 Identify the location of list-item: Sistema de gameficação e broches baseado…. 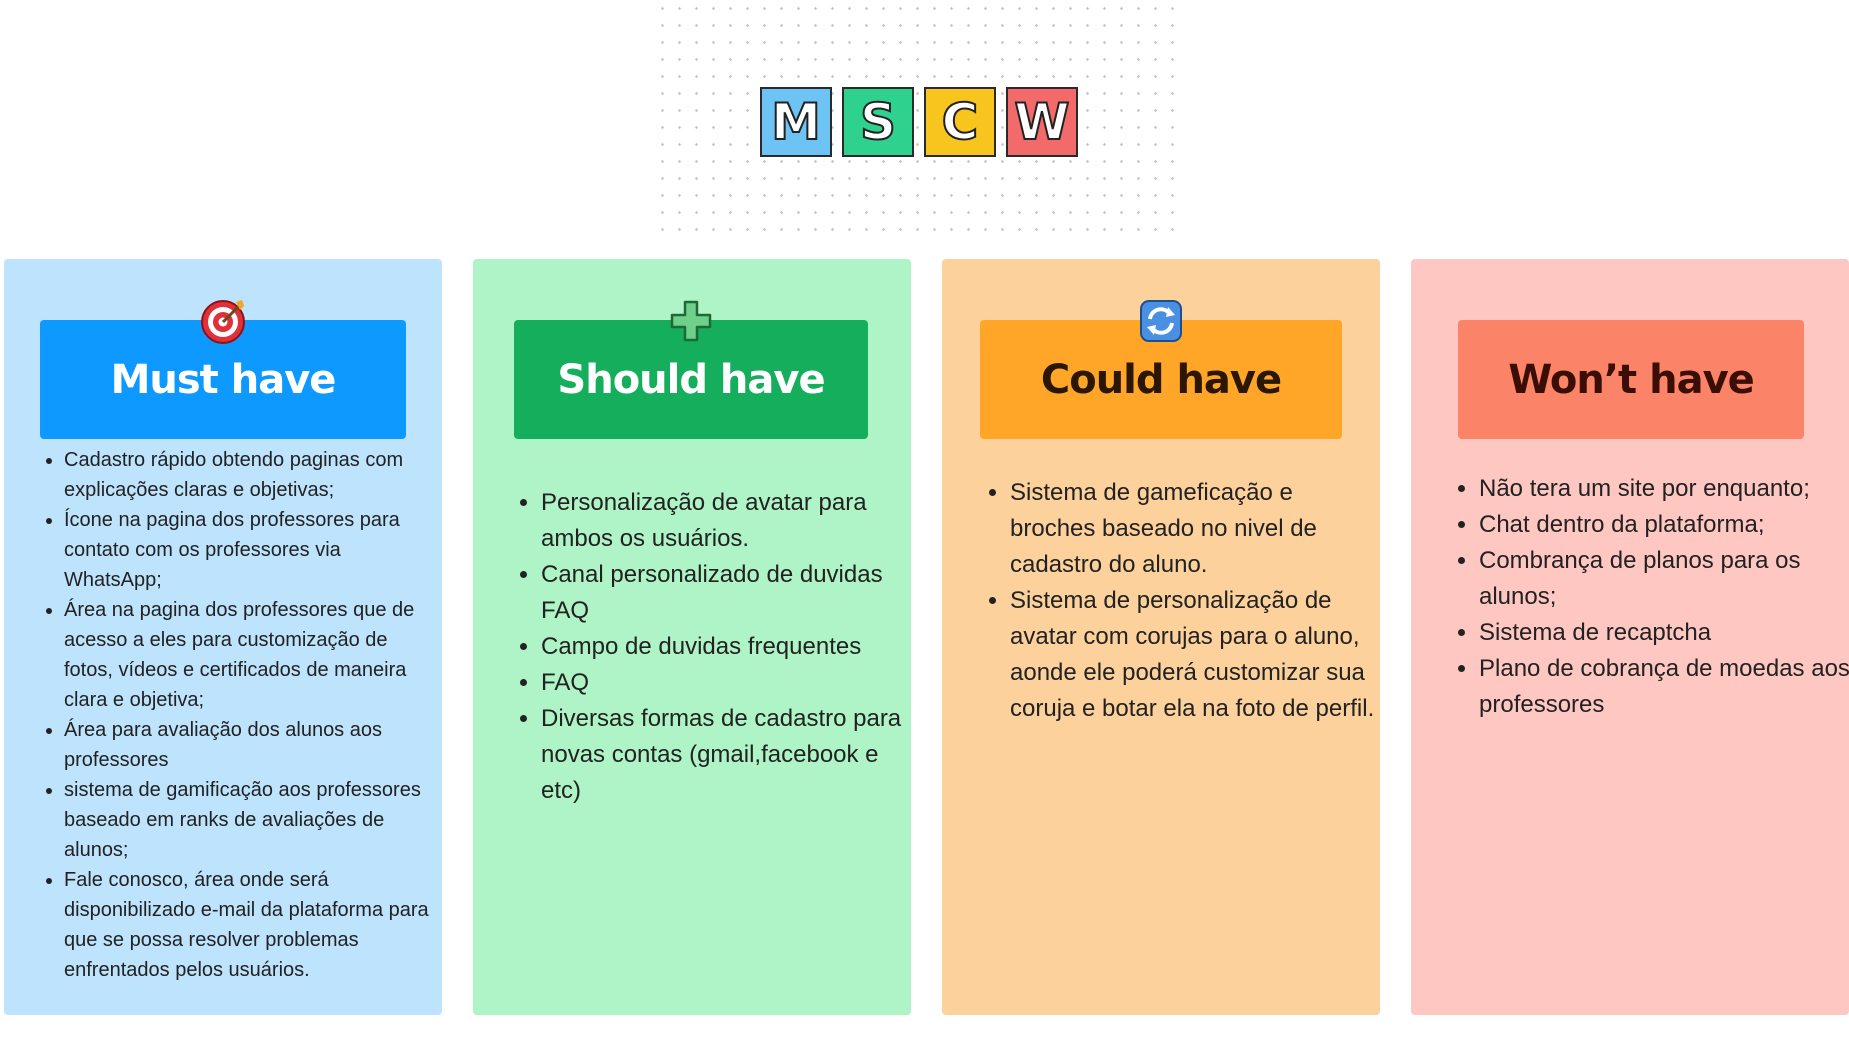
(1195, 529).